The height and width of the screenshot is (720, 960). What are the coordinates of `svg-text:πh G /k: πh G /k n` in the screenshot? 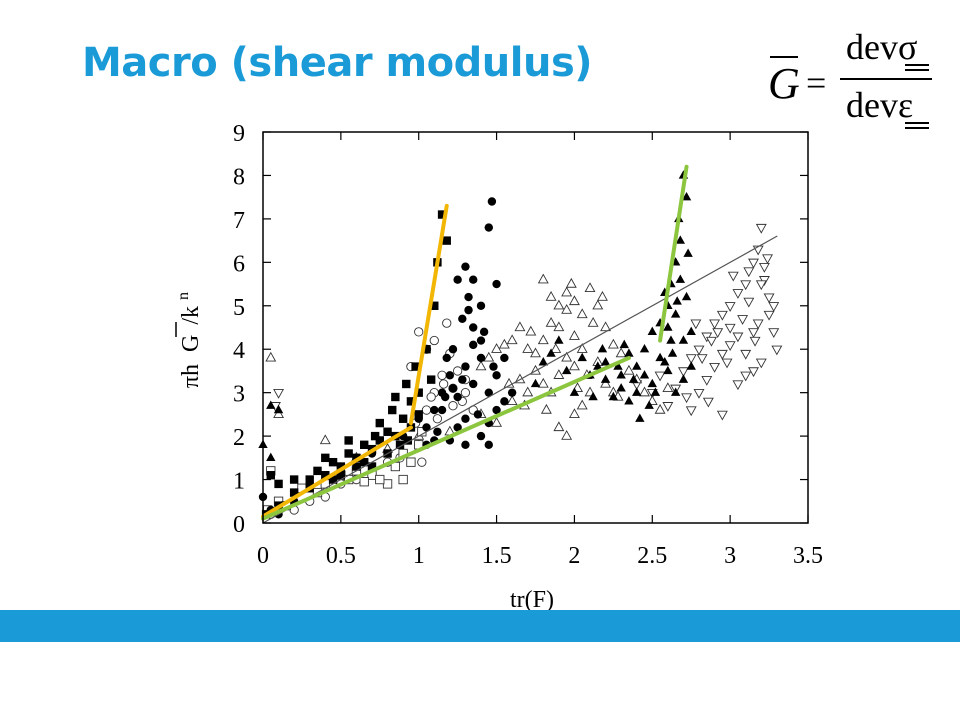 It's located at (189, 340).